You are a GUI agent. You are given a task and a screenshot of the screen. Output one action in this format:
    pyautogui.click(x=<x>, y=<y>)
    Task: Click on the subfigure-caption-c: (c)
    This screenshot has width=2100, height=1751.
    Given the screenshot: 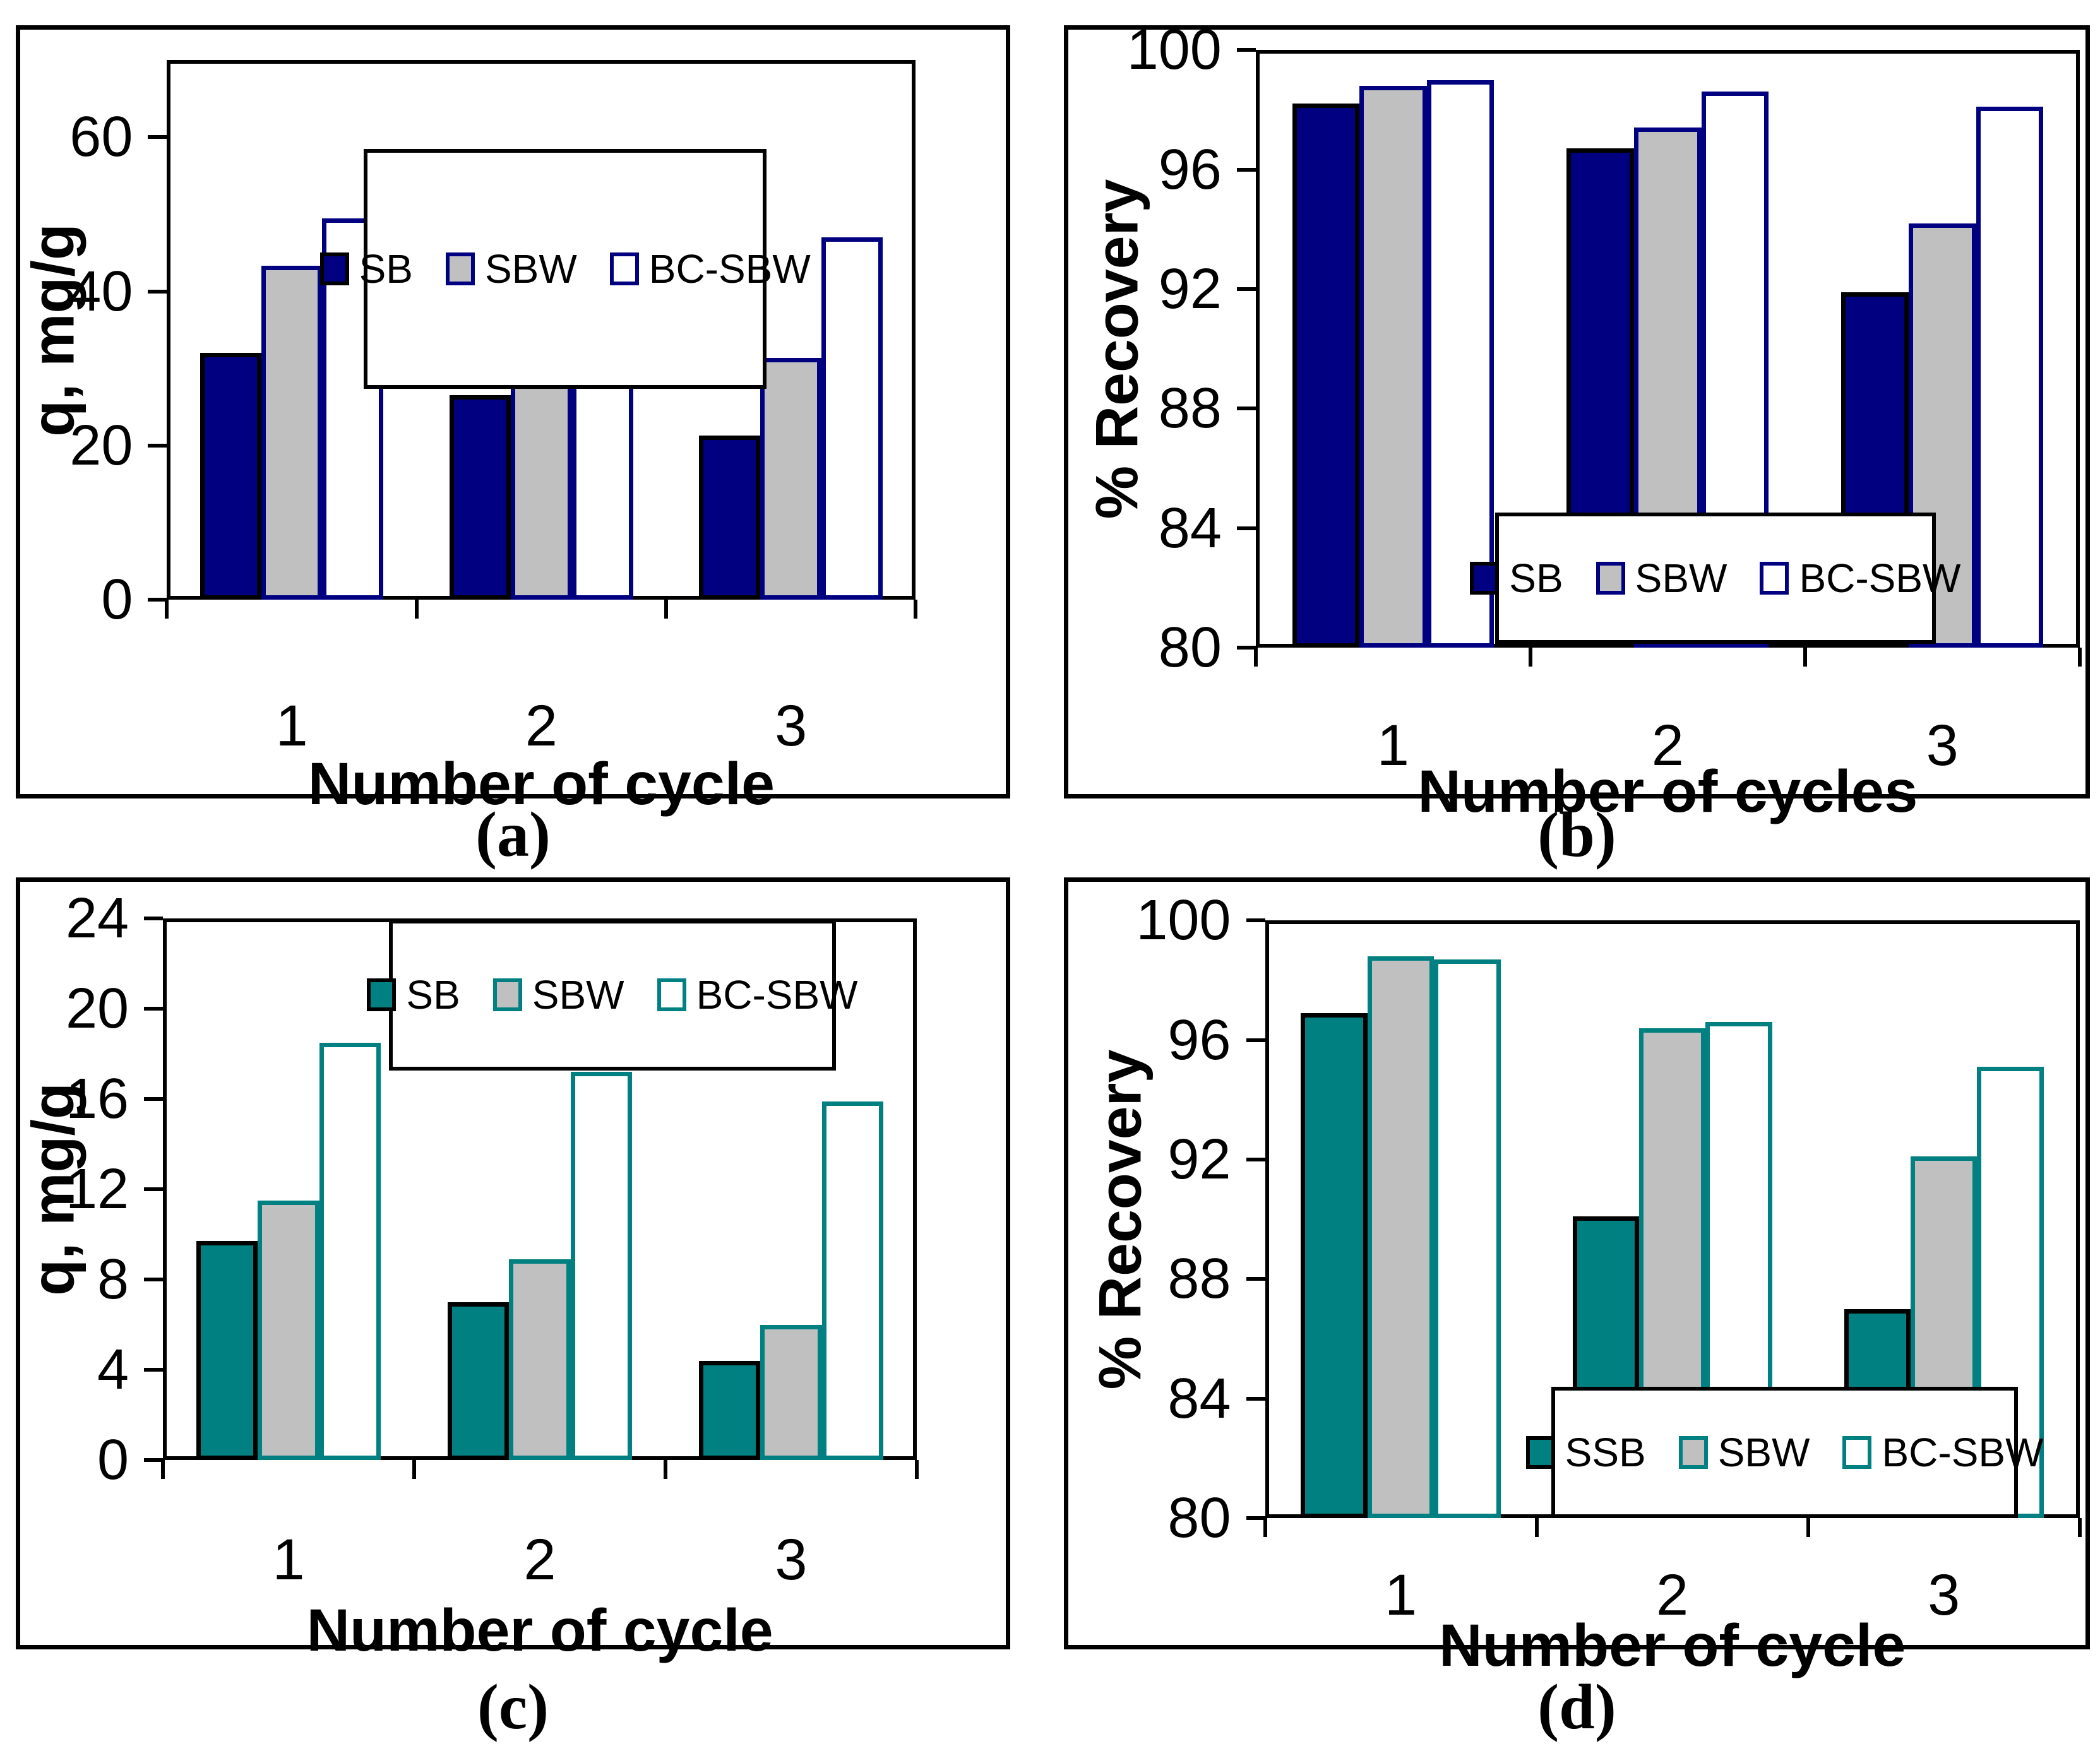 What is the action you would take?
    pyautogui.click(x=513, y=1707)
    